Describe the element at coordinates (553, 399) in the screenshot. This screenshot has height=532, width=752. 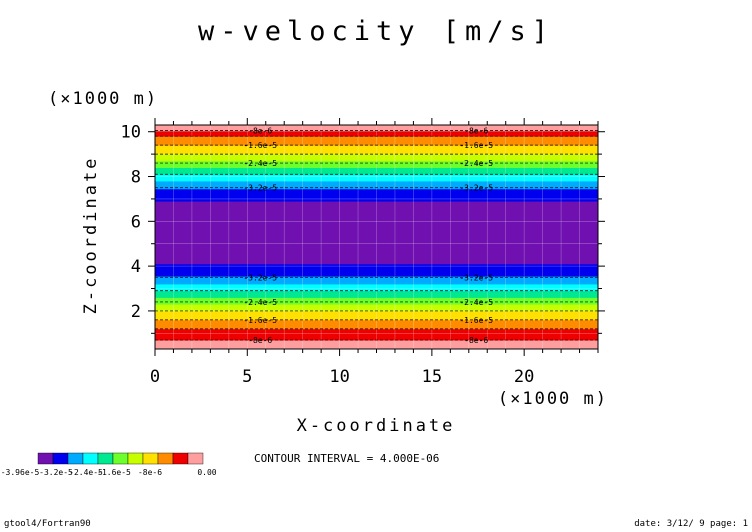
I see `x-axis-unit: (×1000 m)` at that location.